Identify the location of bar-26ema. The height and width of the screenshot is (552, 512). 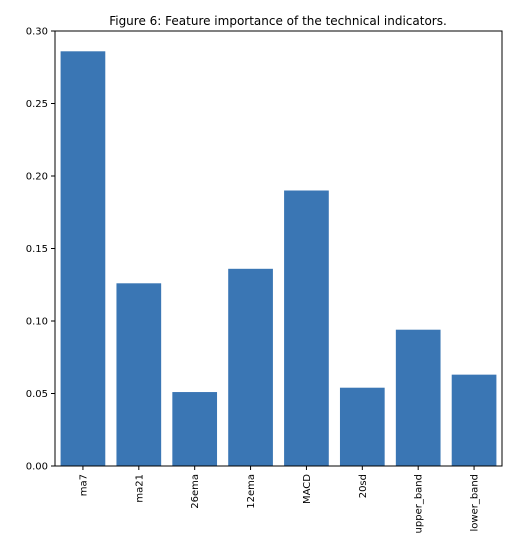
(195, 429).